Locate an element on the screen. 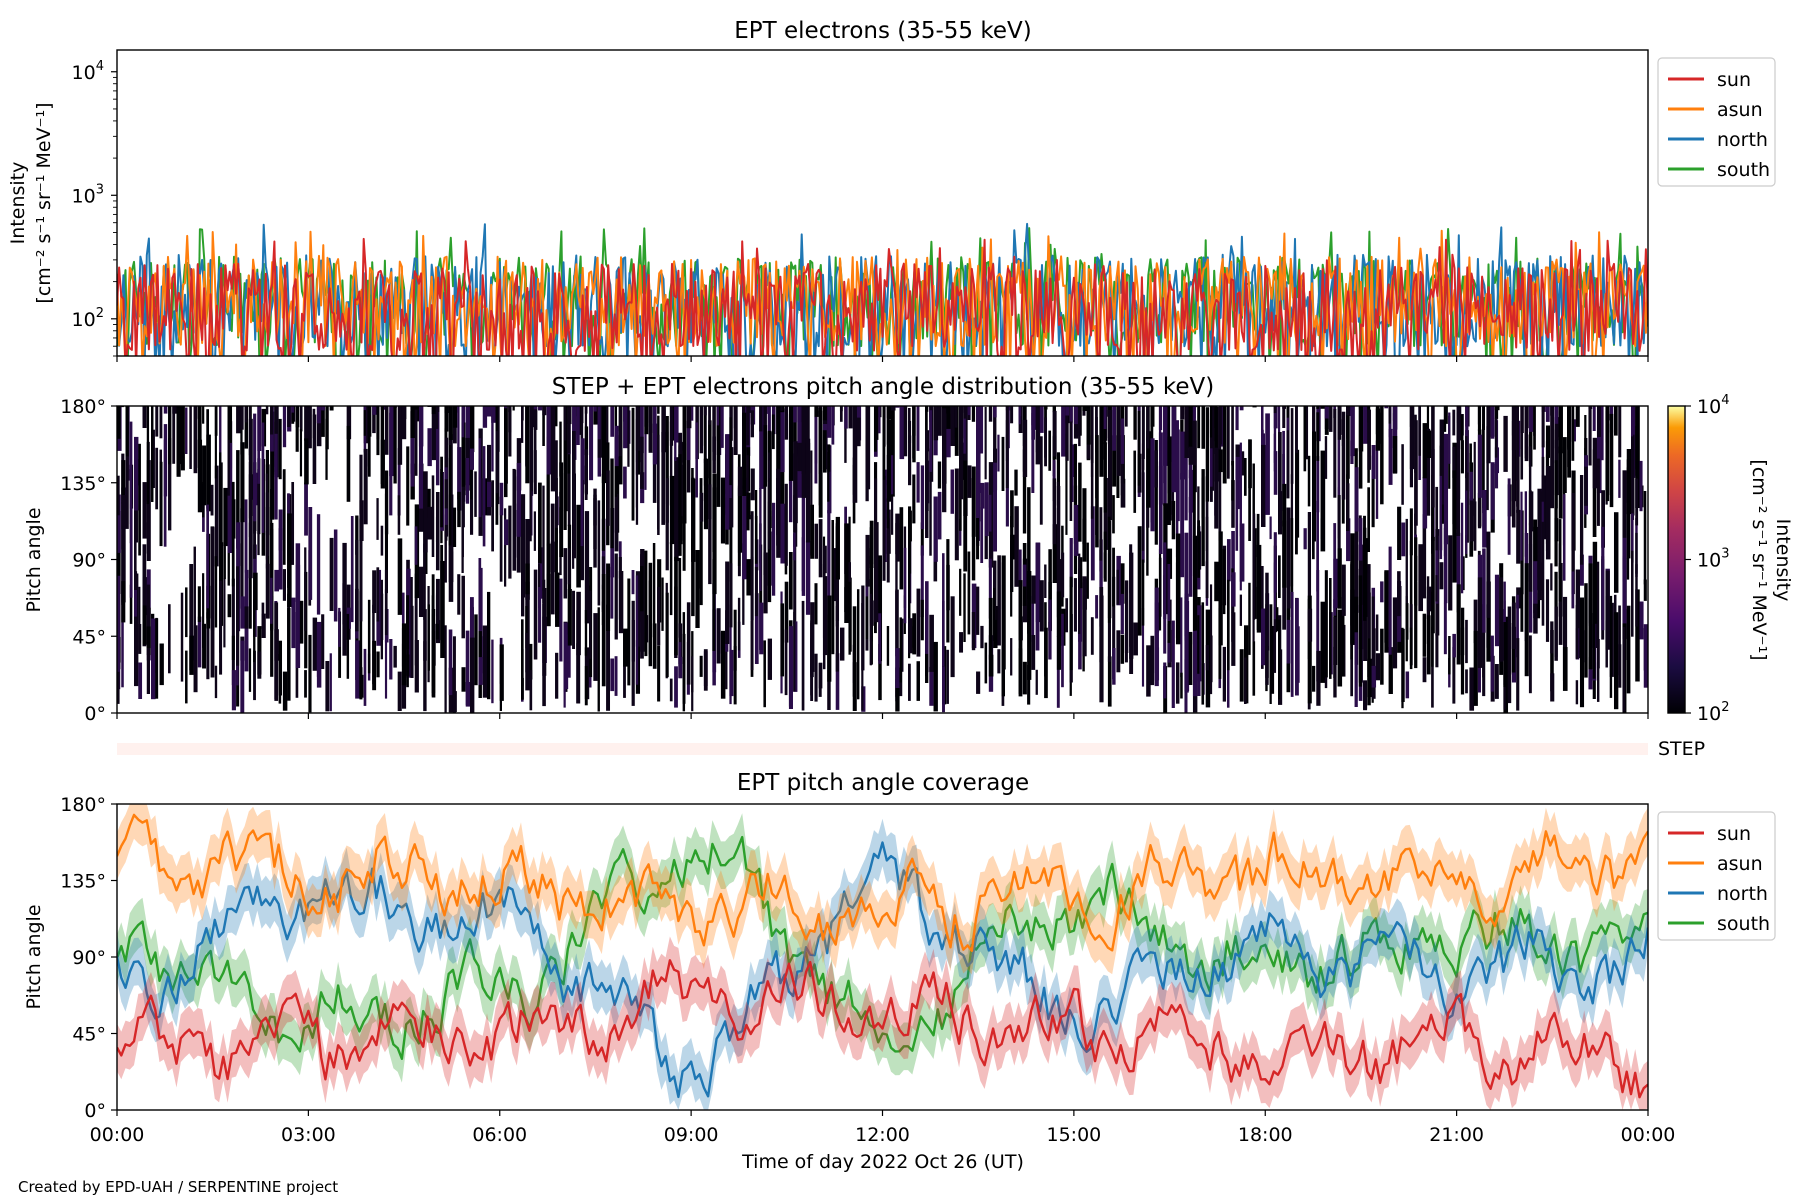  intensity-legend: sun asun north south is located at coordinates (1716, 122).